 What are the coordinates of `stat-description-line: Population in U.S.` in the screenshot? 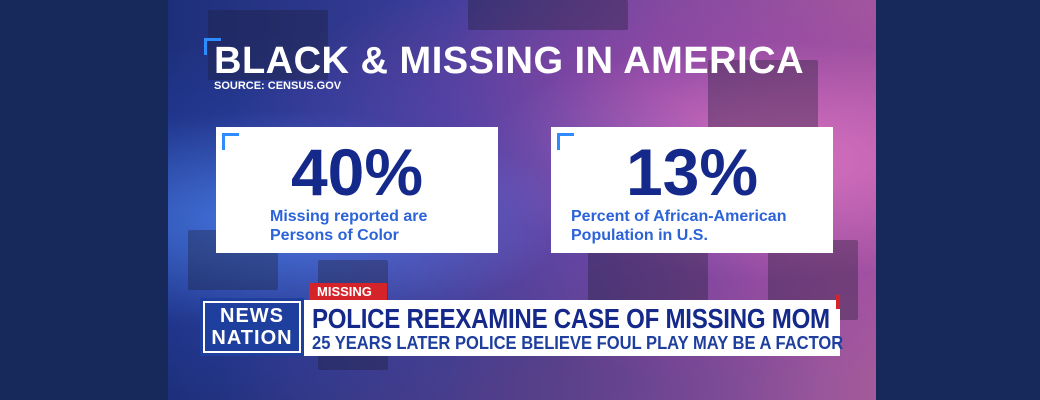 It's located at (639, 235).